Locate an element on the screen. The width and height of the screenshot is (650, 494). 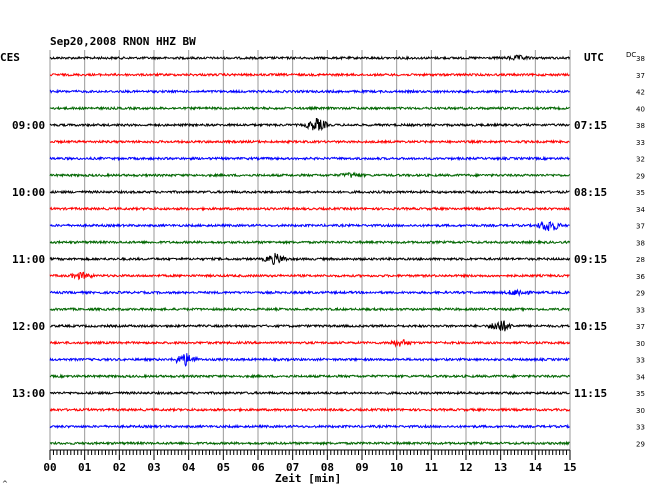
x-tick-label: 06 is located at coordinates (258, 467).